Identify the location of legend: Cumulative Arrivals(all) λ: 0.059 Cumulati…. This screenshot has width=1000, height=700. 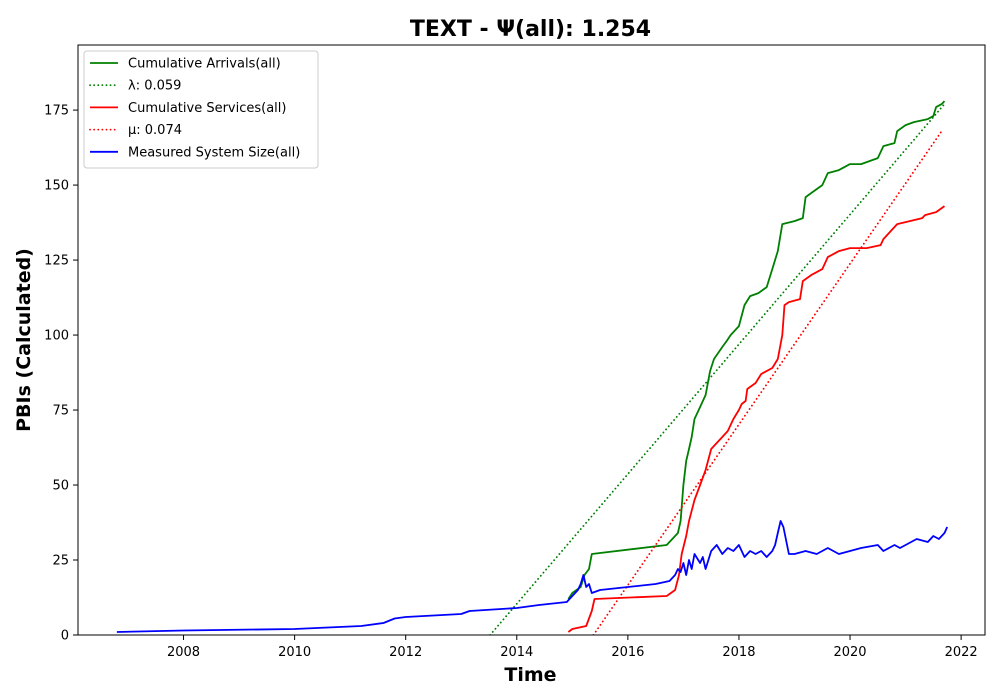
(201, 109).